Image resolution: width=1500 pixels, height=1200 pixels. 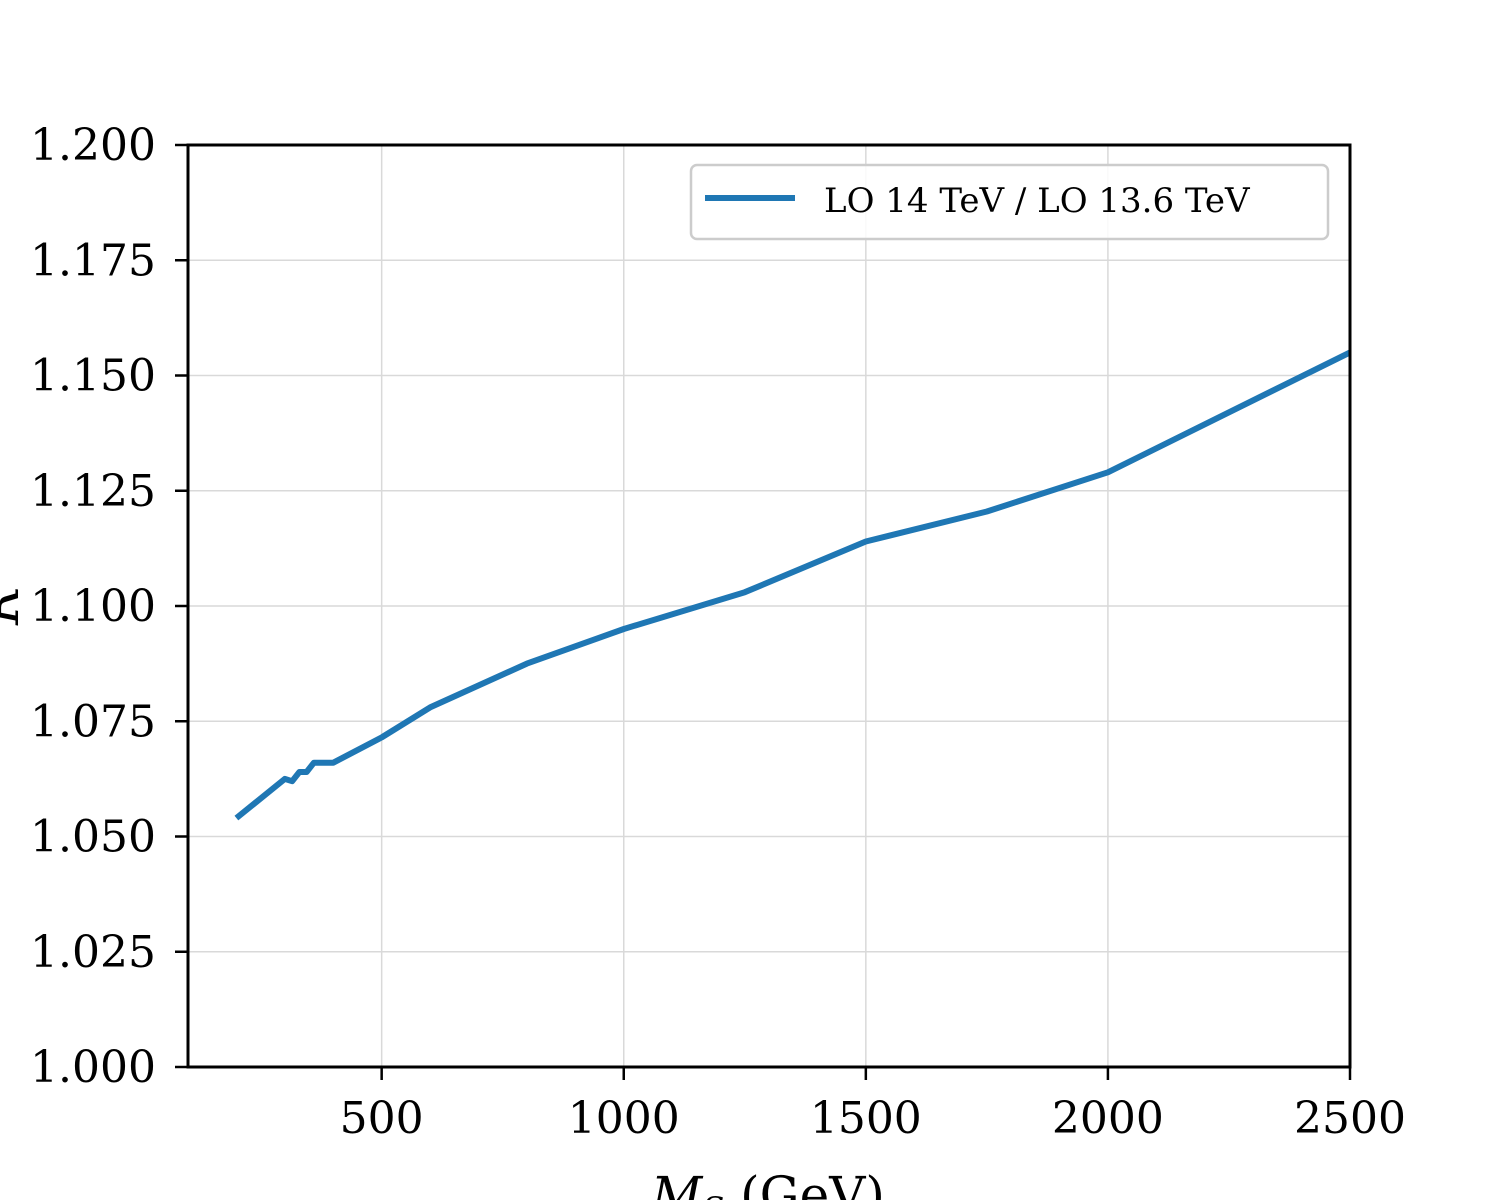 I want to click on x-axis-label: MS (GeV), so click(x=767, y=1183).